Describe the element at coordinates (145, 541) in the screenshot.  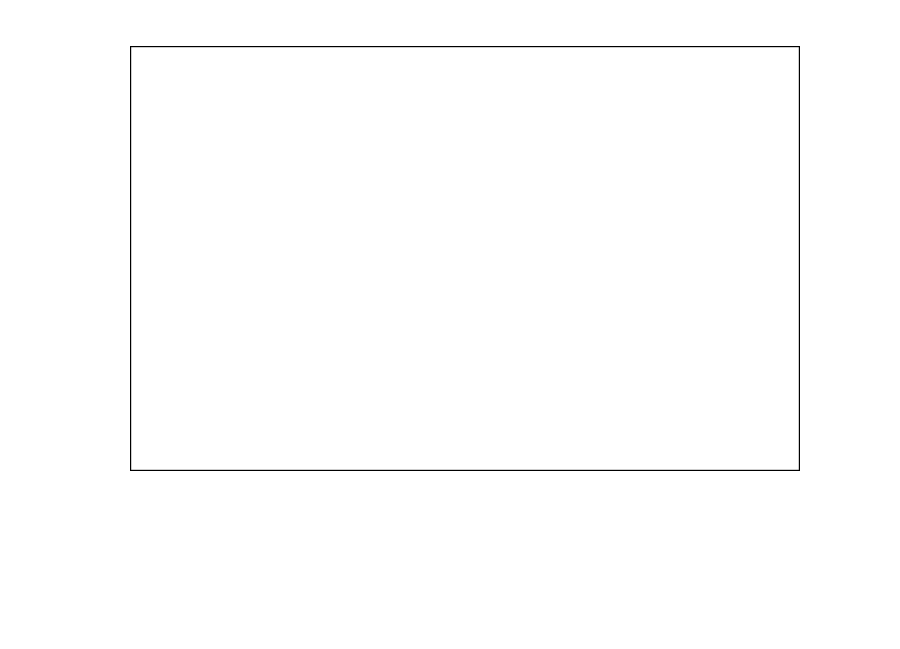
I see `object-class-row` at that location.